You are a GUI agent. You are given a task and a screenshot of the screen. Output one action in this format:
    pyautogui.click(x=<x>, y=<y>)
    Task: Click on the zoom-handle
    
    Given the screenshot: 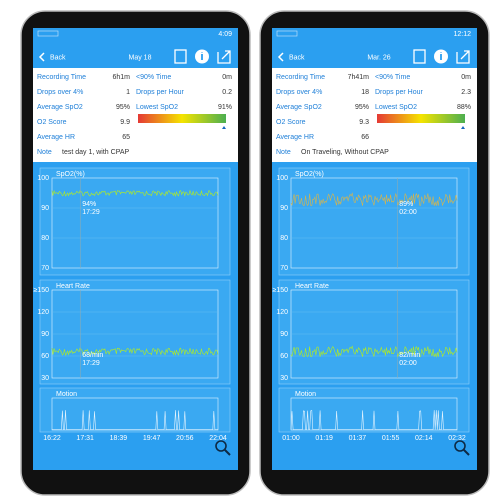 What is the action you would take?
    pyautogui.click(x=227, y=452)
    